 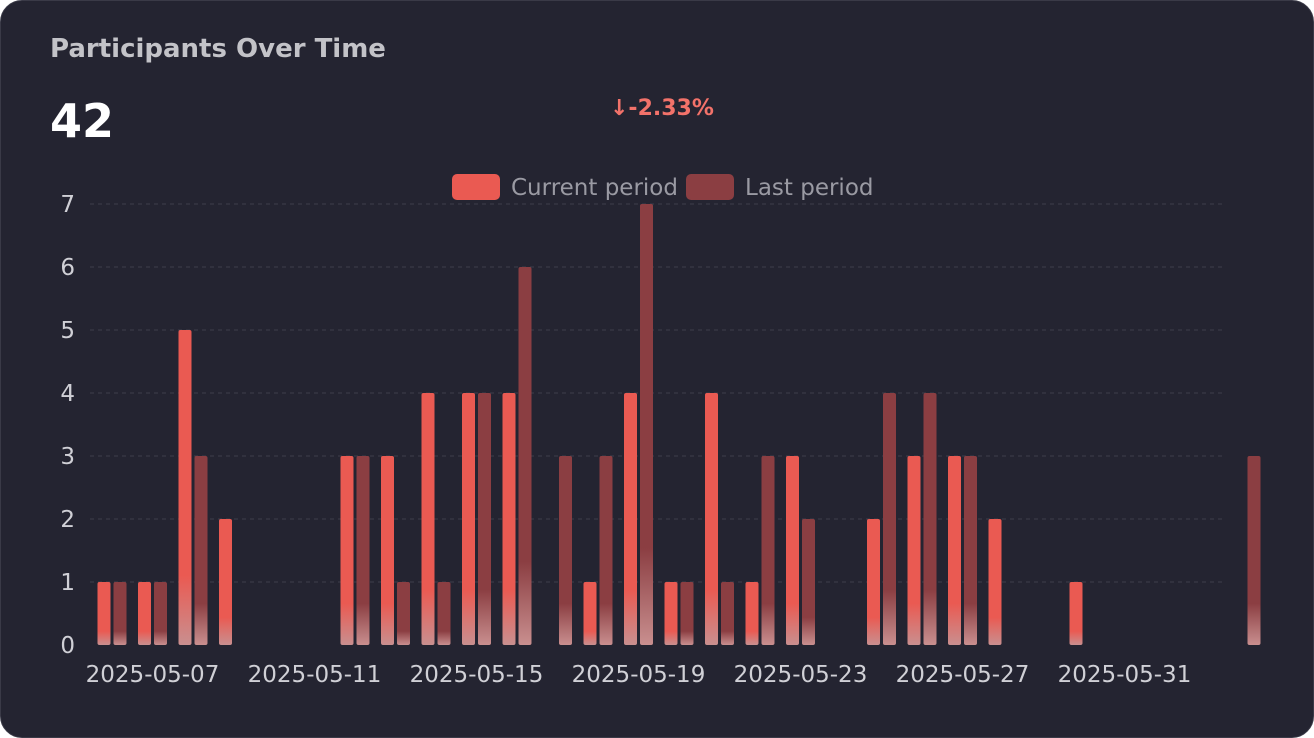 I want to click on total-participants-value: 42, so click(x=82, y=121).